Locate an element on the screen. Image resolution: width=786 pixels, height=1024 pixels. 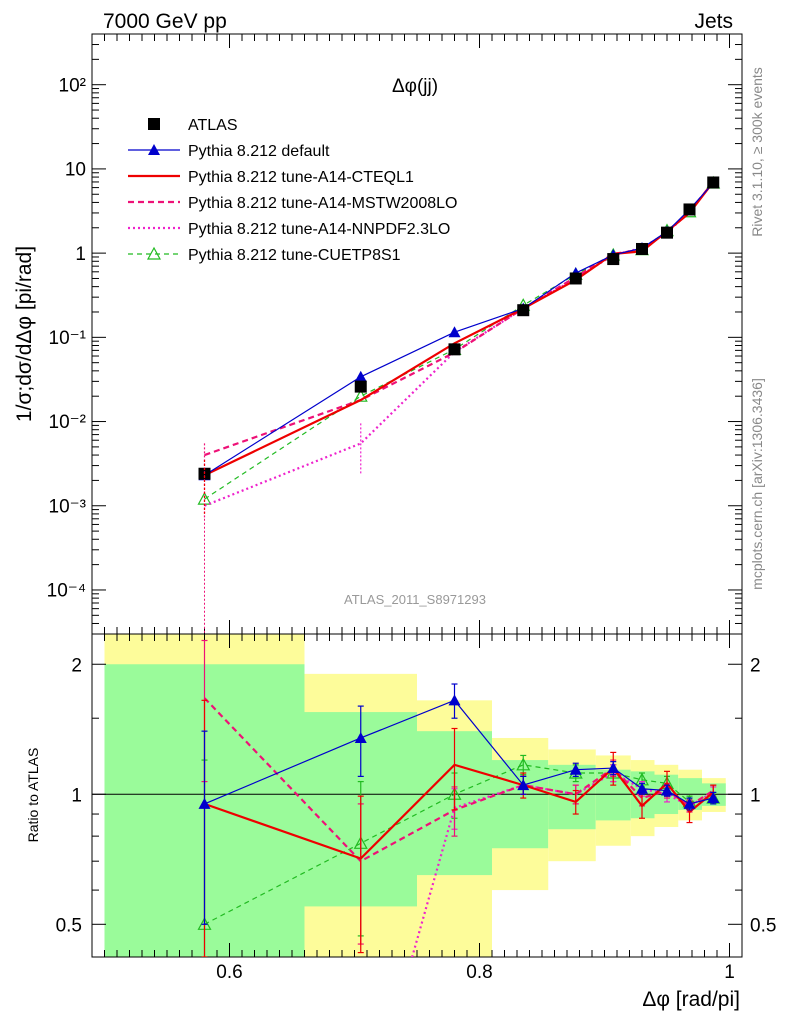
legend-entry-atlas: ATLAS is located at coordinates (193, 125).